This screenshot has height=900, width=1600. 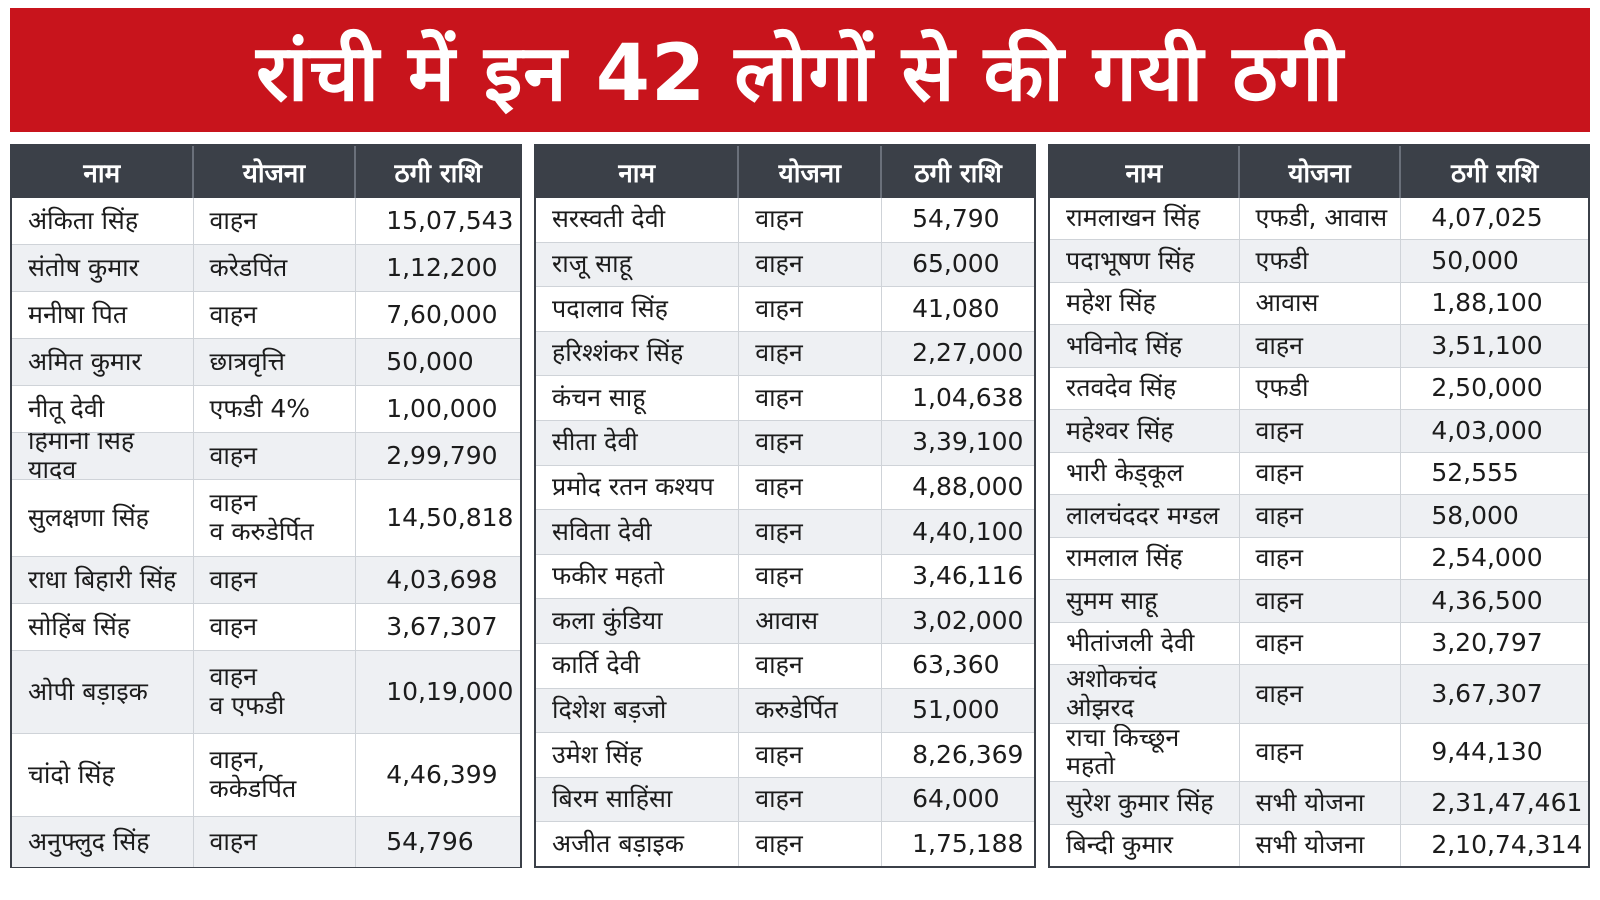 What do you see at coordinates (1145, 643) in the screenshot?
I see `cell-name: भीतांजली देवी` at bounding box center [1145, 643].